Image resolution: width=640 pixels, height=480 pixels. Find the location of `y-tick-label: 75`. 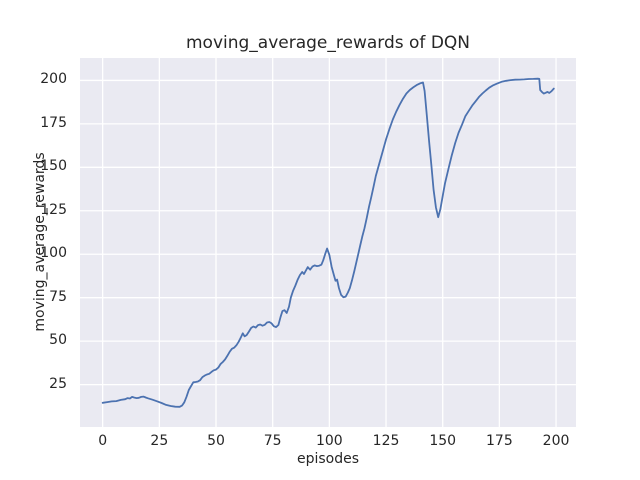

y-tick-label: 75 is located at coordinates (58, 296).